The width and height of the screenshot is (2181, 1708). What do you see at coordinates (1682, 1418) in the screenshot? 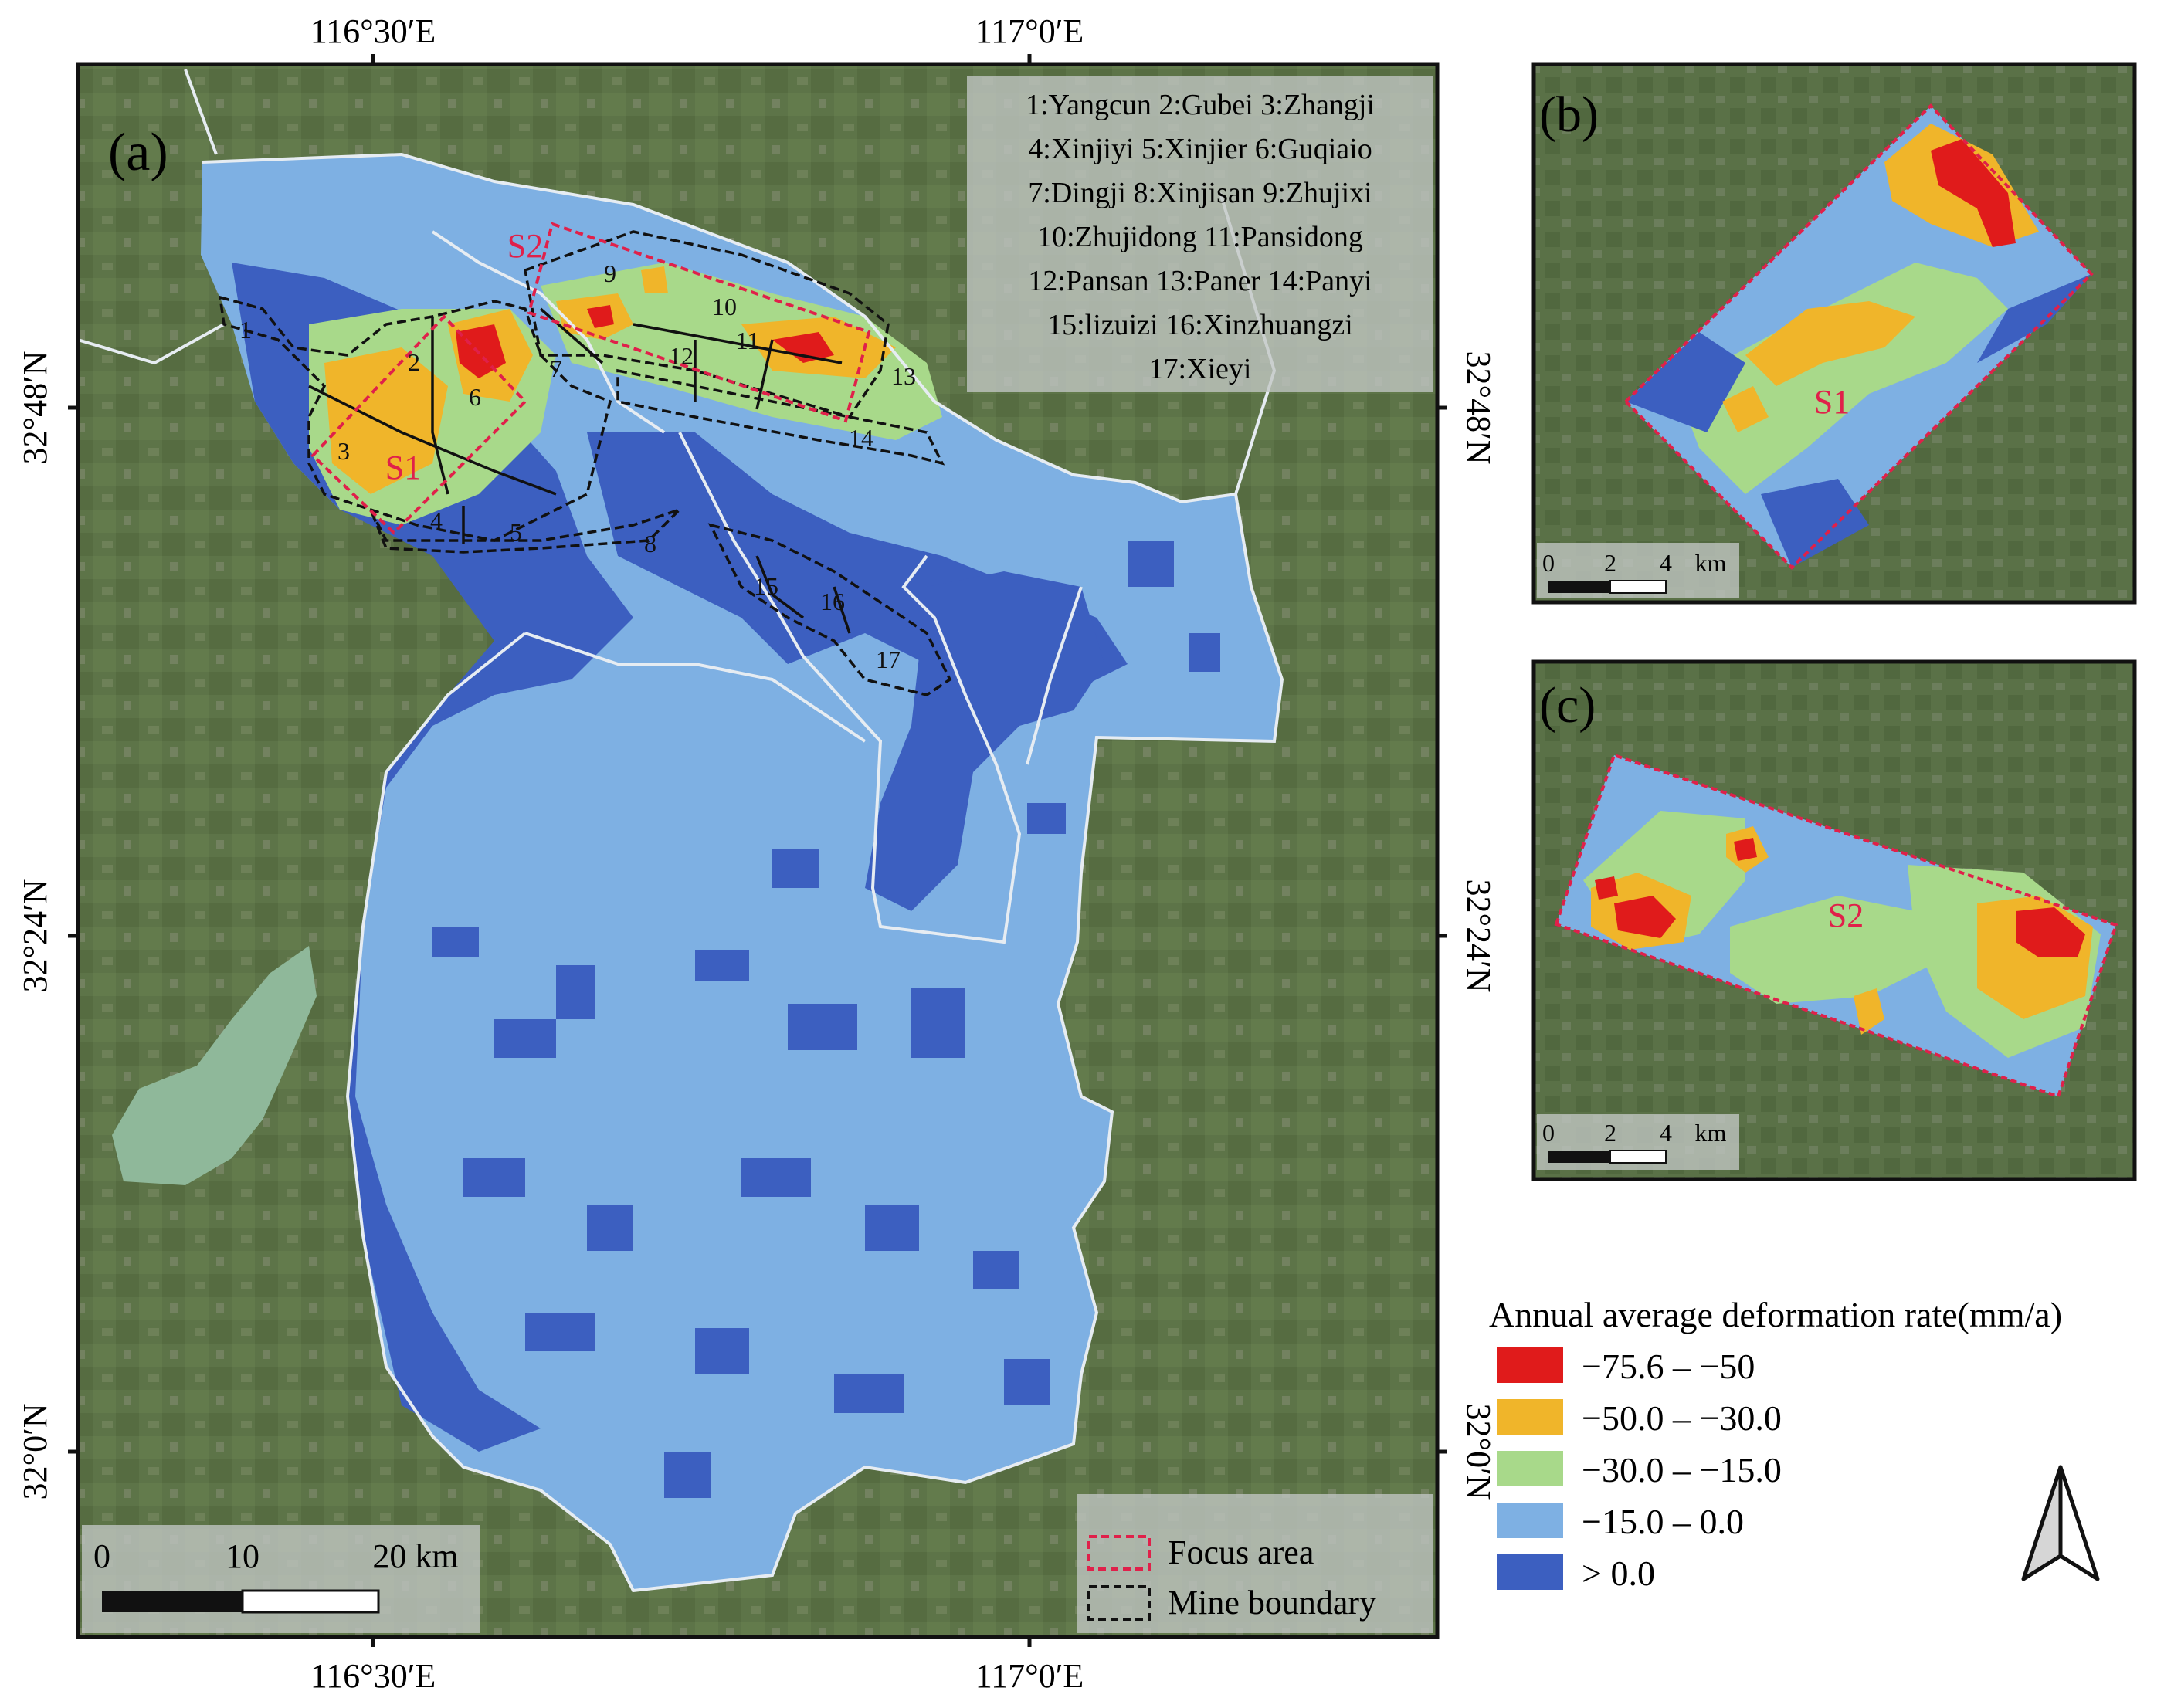
I see `legend-class-label: −50.0 – −30.0` at bounding box center [1682, 1418].